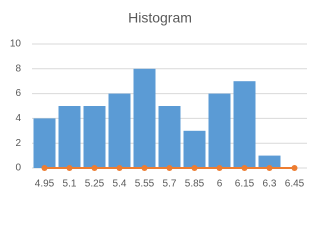  I want to click on y-tick-label: 10, so click(16, 44).